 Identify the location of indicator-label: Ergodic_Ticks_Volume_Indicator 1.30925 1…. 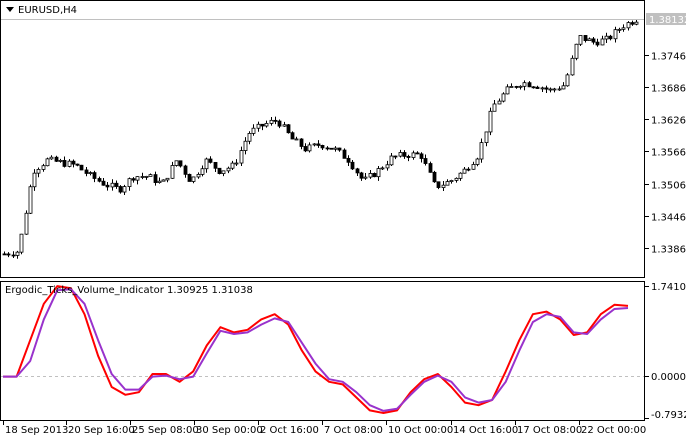
(129, 290).